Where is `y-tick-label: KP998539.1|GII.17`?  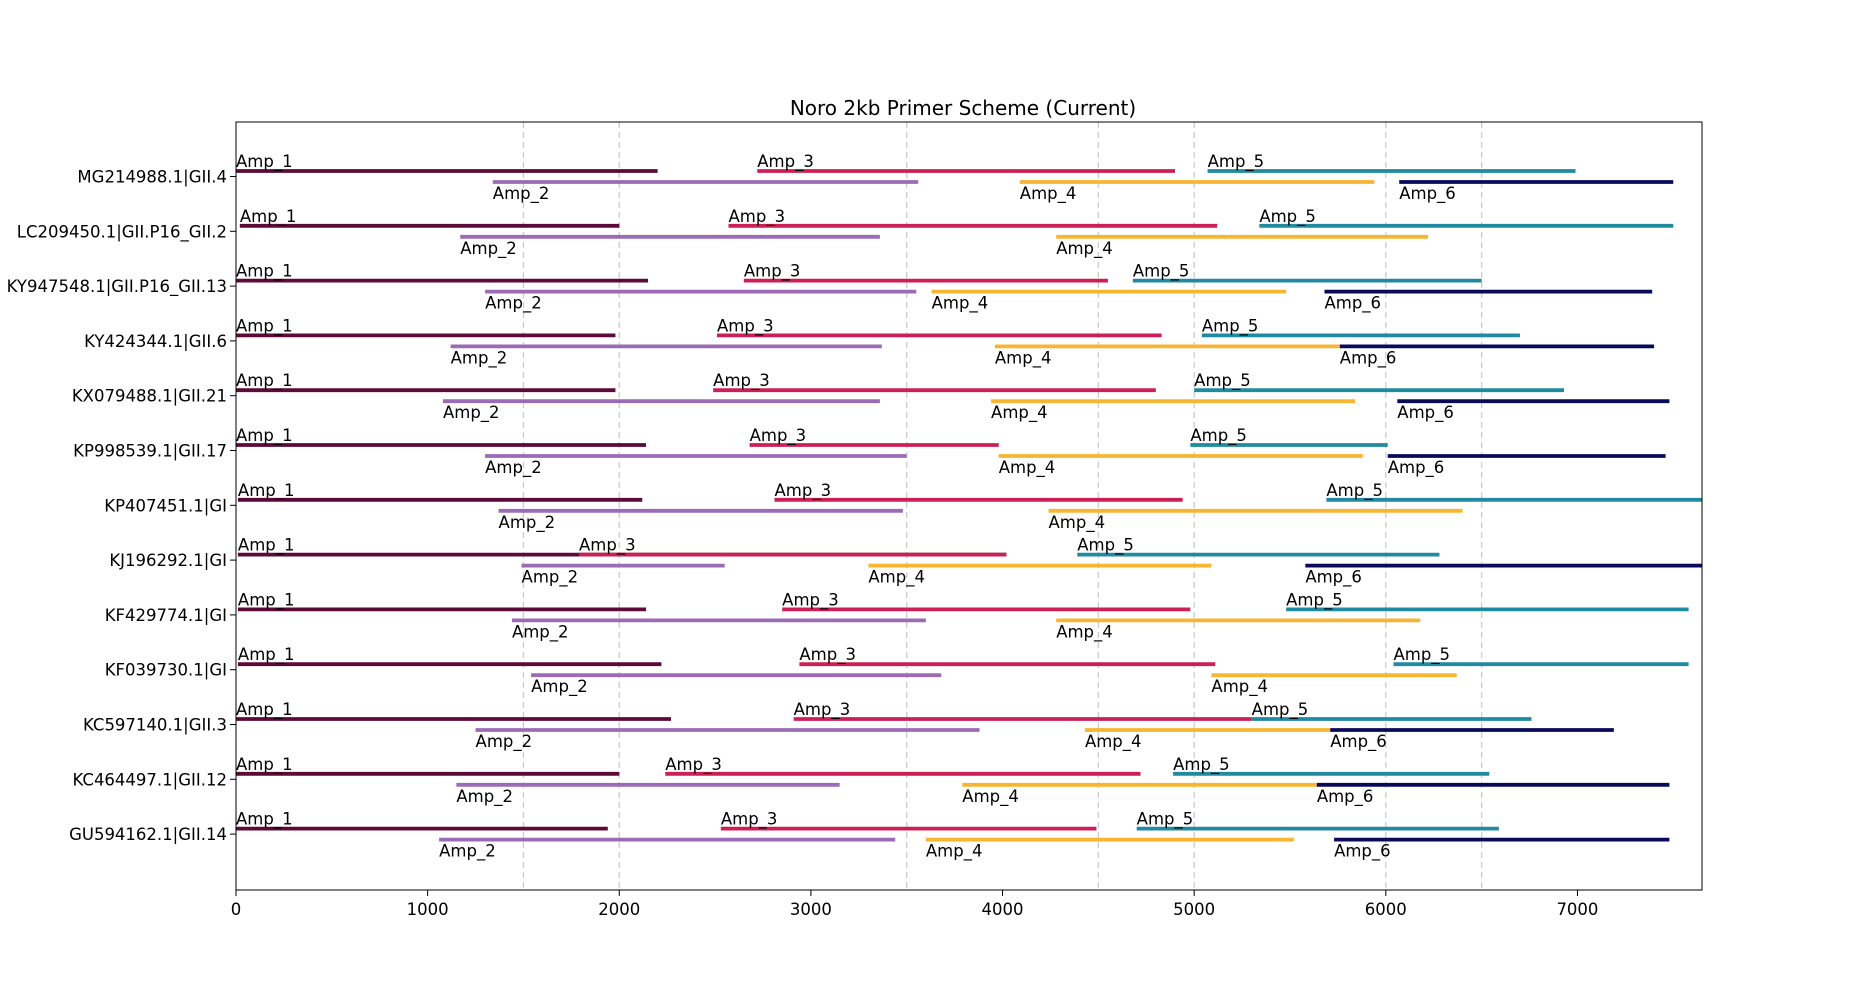
y-tick-label: KP998539.1|GII.17 is located at coordinates (150, 451).